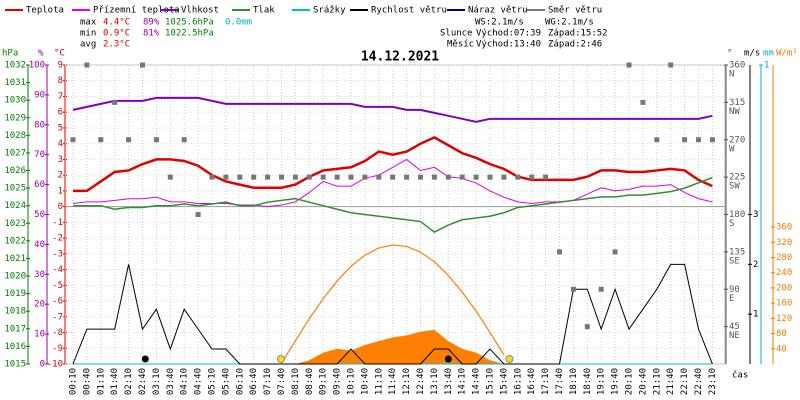  I want to click on direction-label: S, so click(731, 224).